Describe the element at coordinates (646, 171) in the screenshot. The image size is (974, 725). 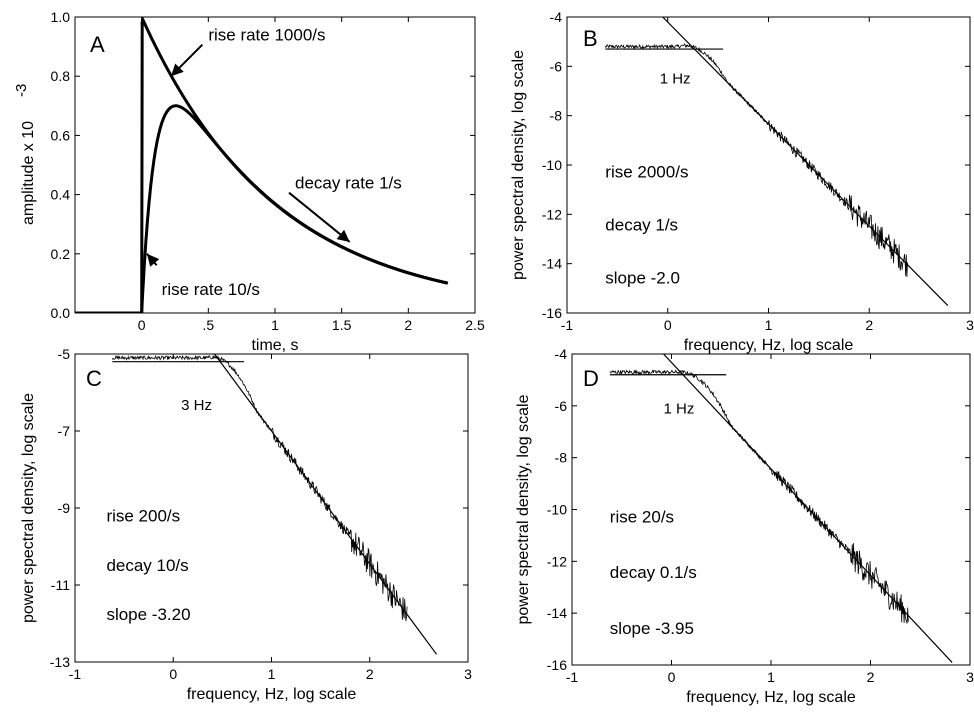
I see `panel-note: rise 2000/s` at that location.